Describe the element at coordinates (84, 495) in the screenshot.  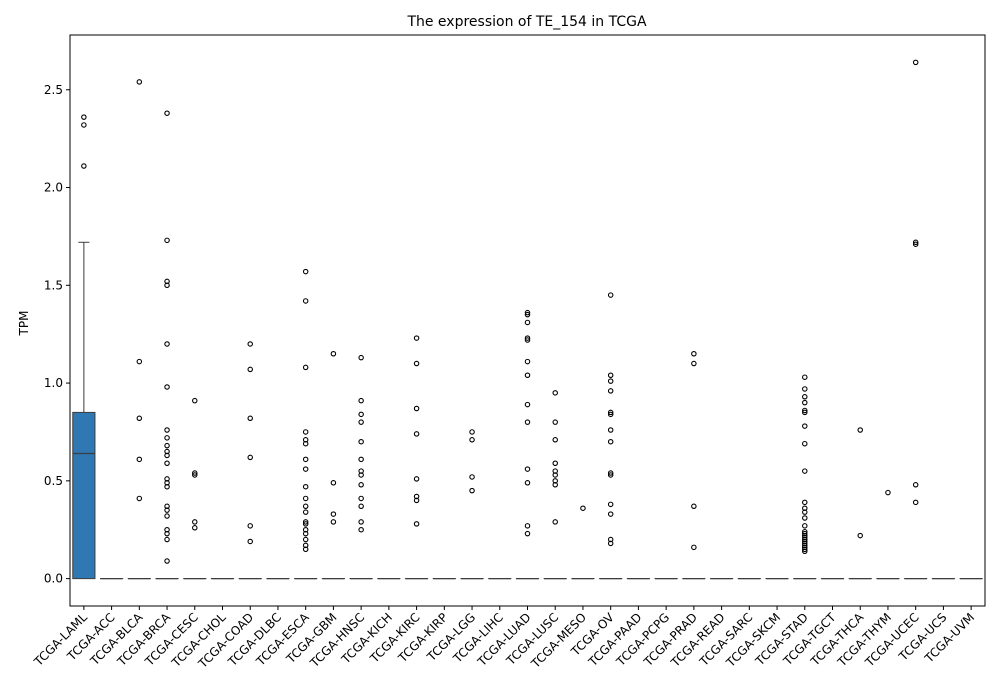
I see `box` at that location.